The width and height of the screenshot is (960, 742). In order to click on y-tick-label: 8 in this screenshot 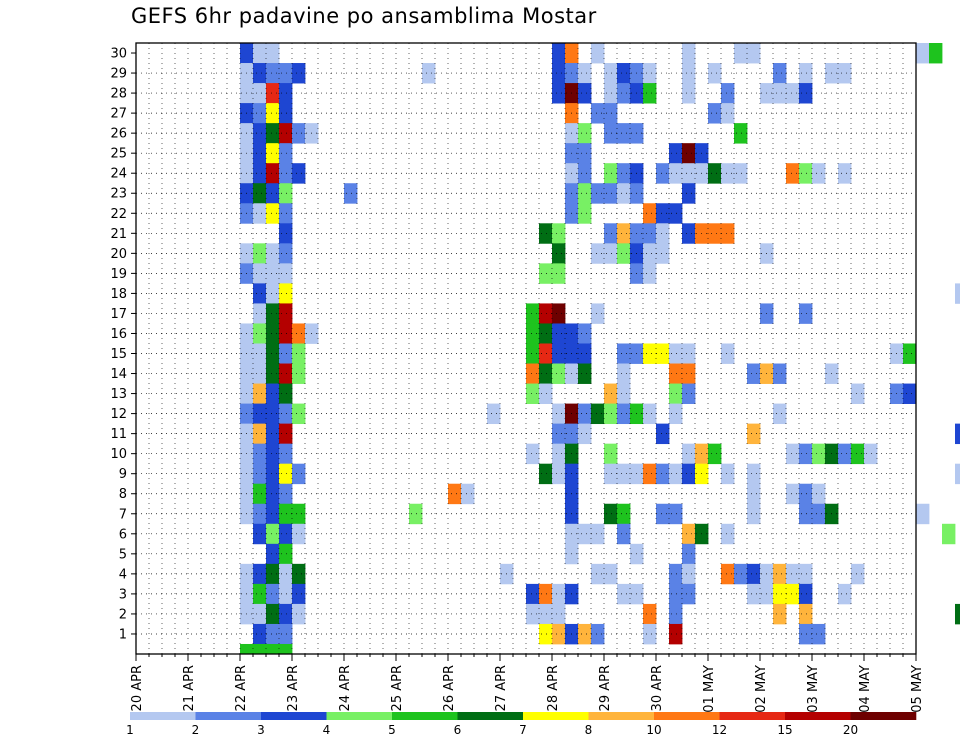, I will do `click(123, 494)`.